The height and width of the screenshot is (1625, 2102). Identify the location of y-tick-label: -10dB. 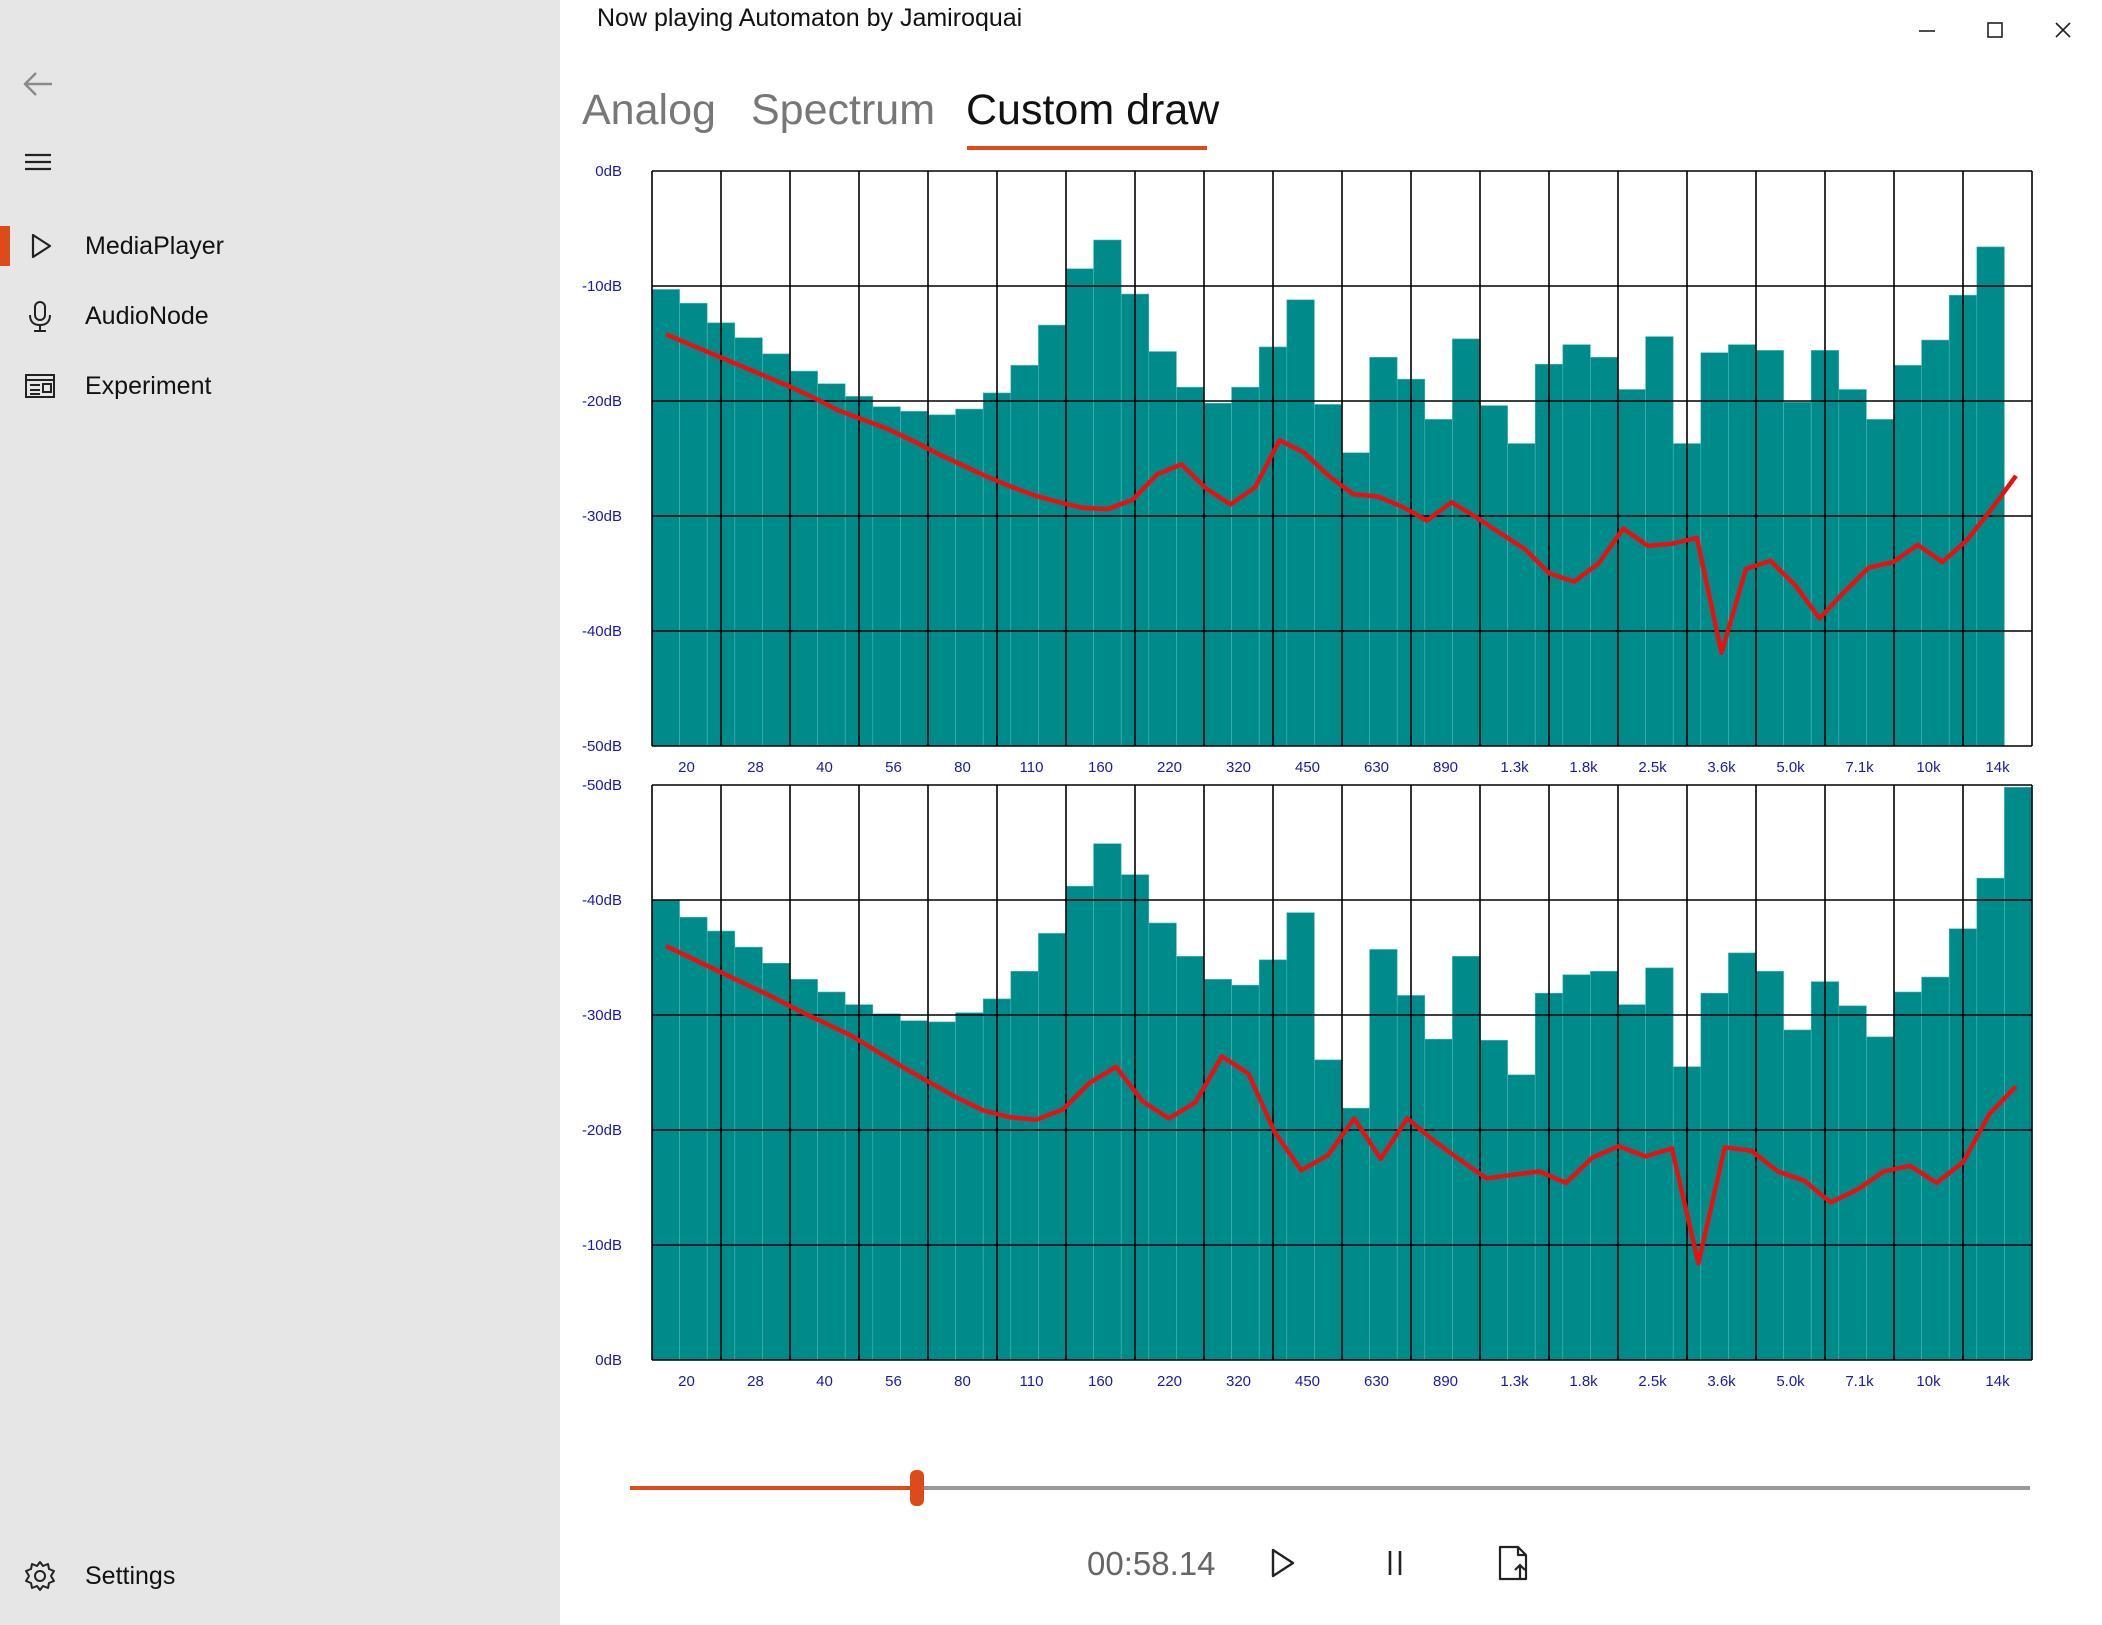
(602, 1245).